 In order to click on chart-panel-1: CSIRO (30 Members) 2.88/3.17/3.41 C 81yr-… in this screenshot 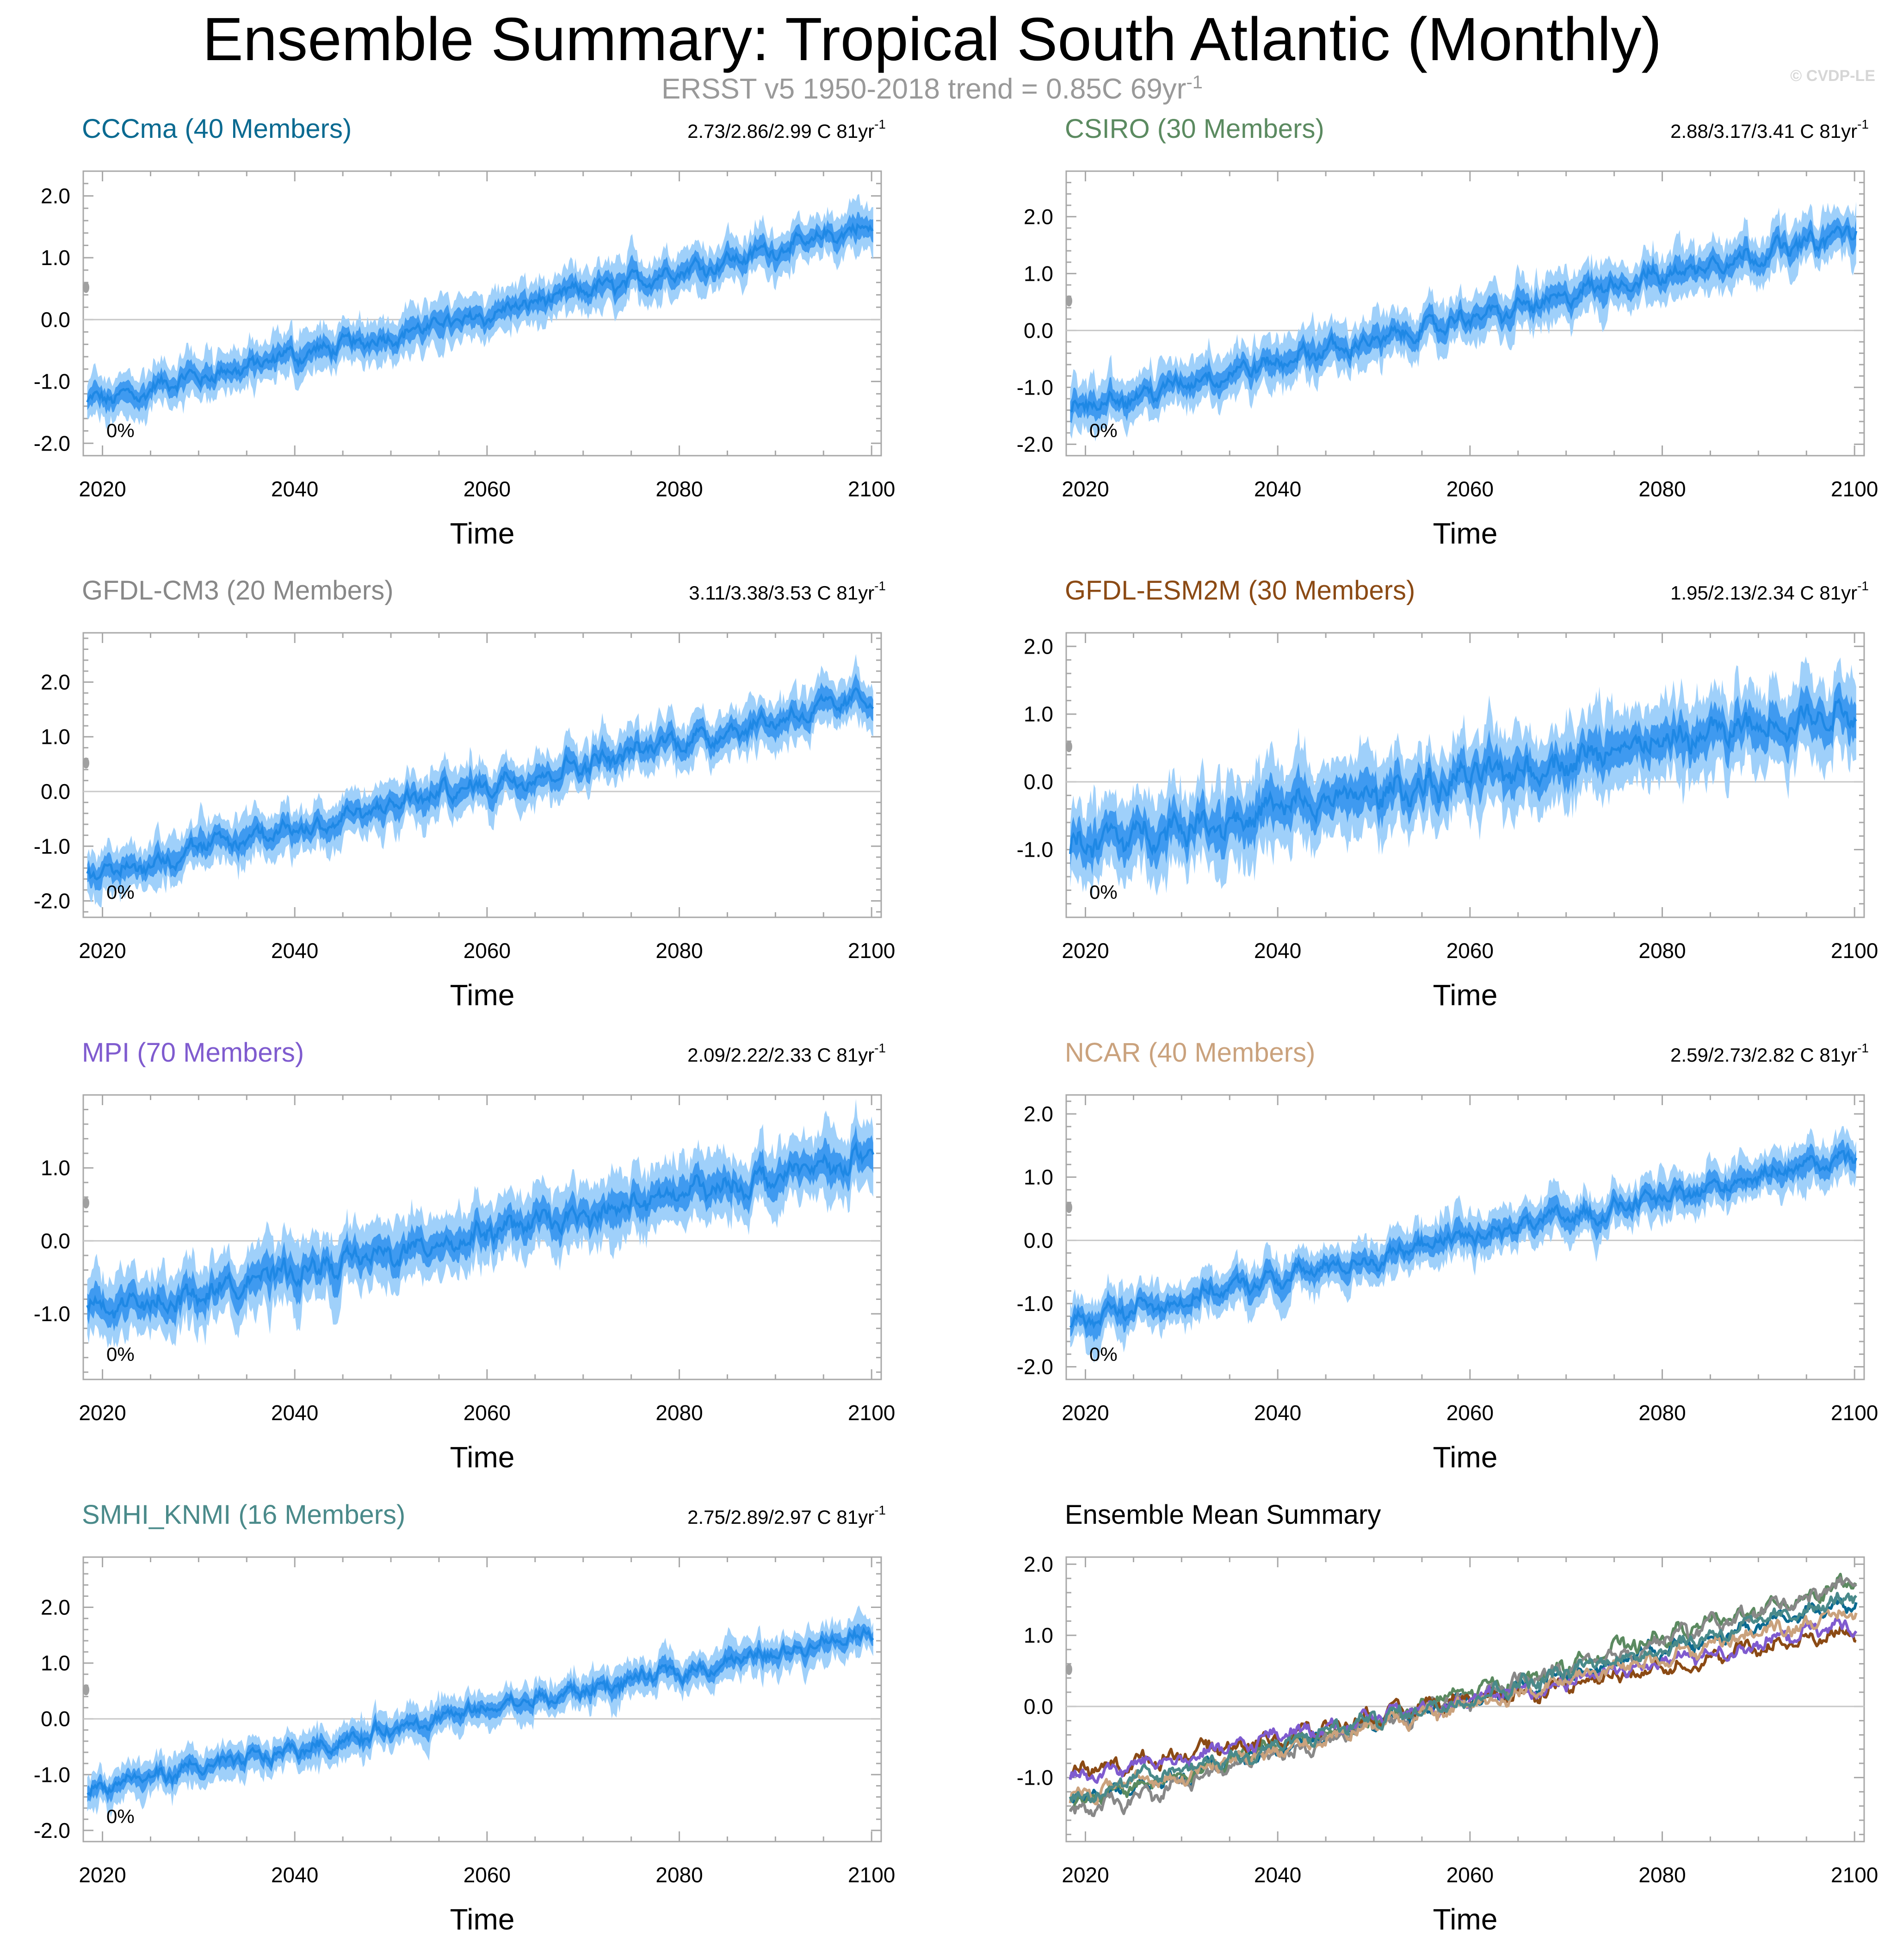, I will do `click(1448, 332)`.